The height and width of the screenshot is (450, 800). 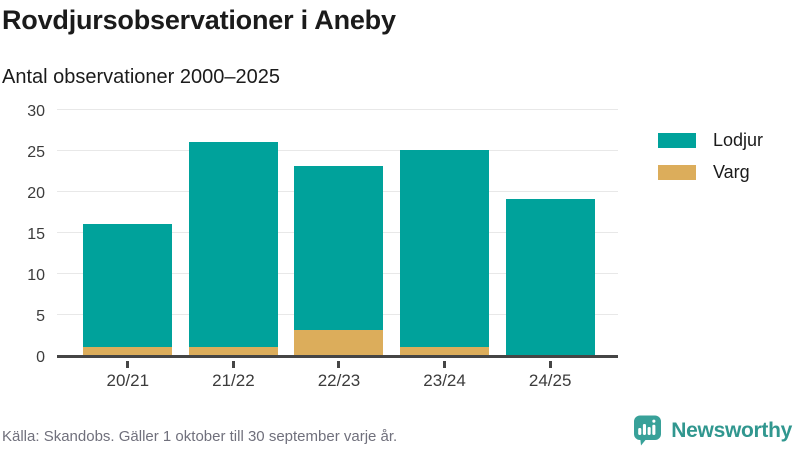 What do you see at coordinates (677, 172) in the screenshot?
I see `legend-swatch-varg` at bounding box center [677, 172].